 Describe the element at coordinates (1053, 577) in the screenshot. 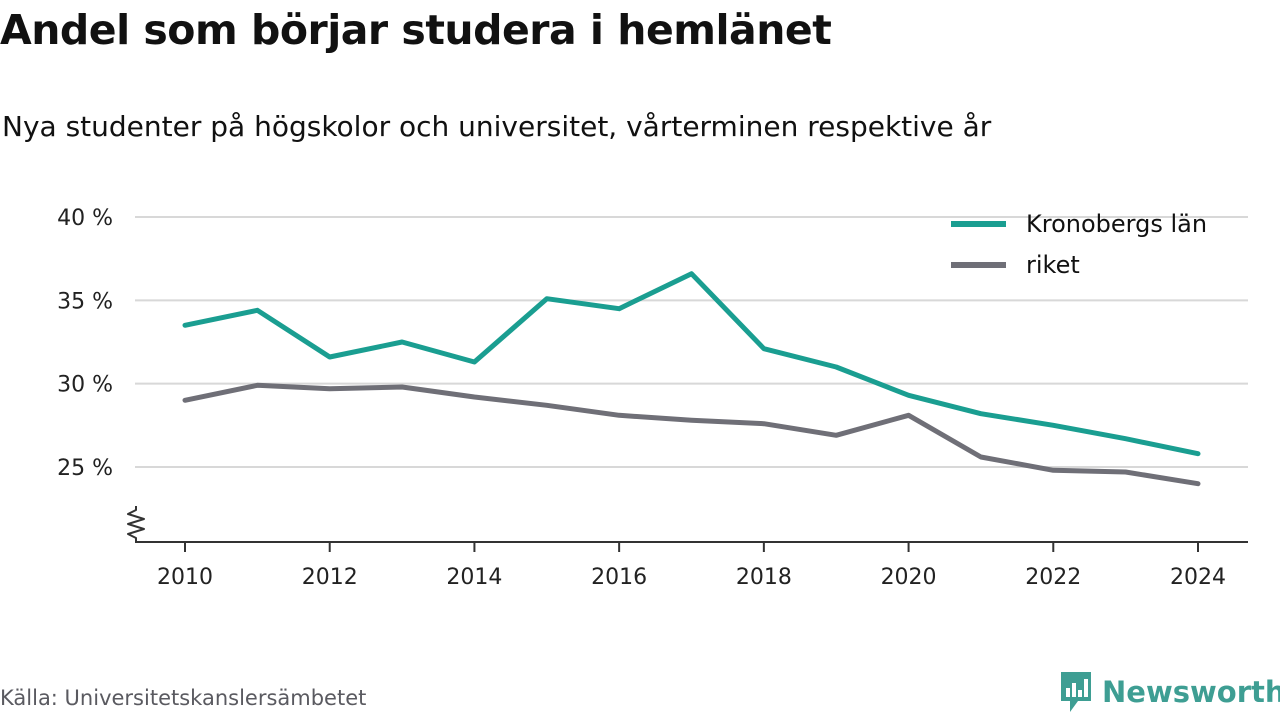

I see `x-tick-label: 2022` at that location.